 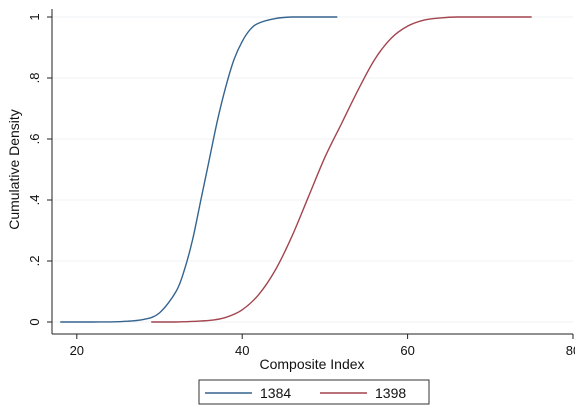 What do you see at coordinates (407, 350) in the screenshot?
I see `x-tick-label-2: 60` at bounding box center [407, 350].